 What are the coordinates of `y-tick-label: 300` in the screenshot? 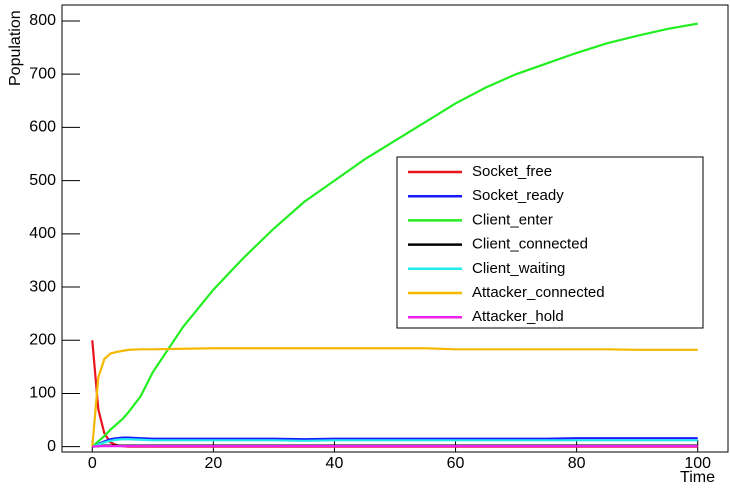 It's located at (42, 286).